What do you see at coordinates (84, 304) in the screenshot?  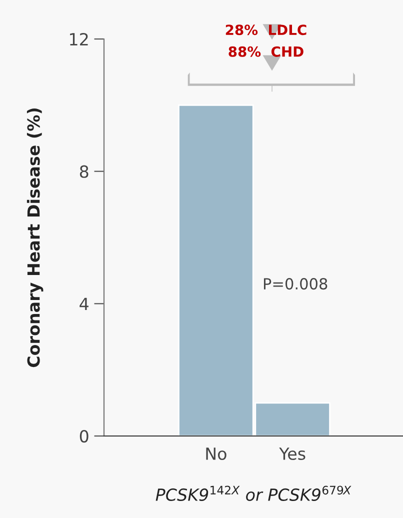 I see `y-tick-label: 4` at bounding box center [84, 304].